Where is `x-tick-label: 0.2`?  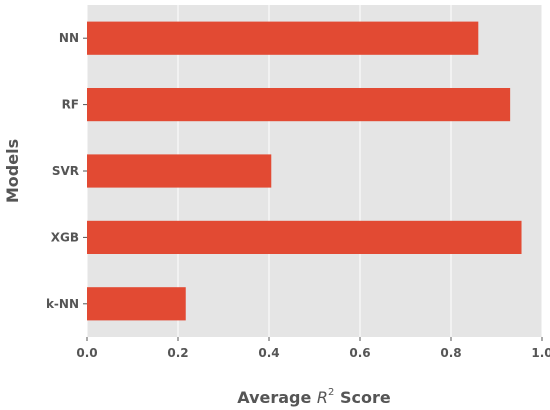 x-tick-label: 0.2 is located at coordinates (177, 353).